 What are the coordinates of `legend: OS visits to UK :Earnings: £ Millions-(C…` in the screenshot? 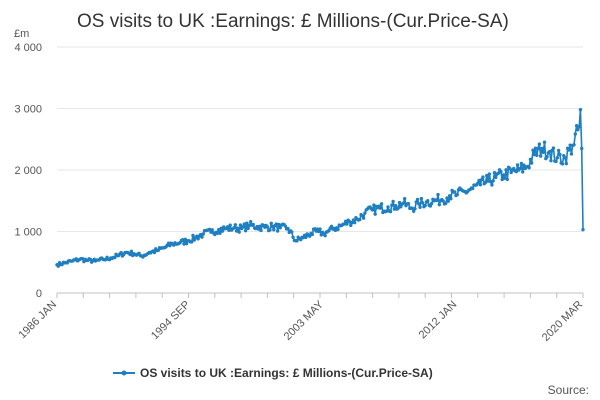 It's located at (273, 373).